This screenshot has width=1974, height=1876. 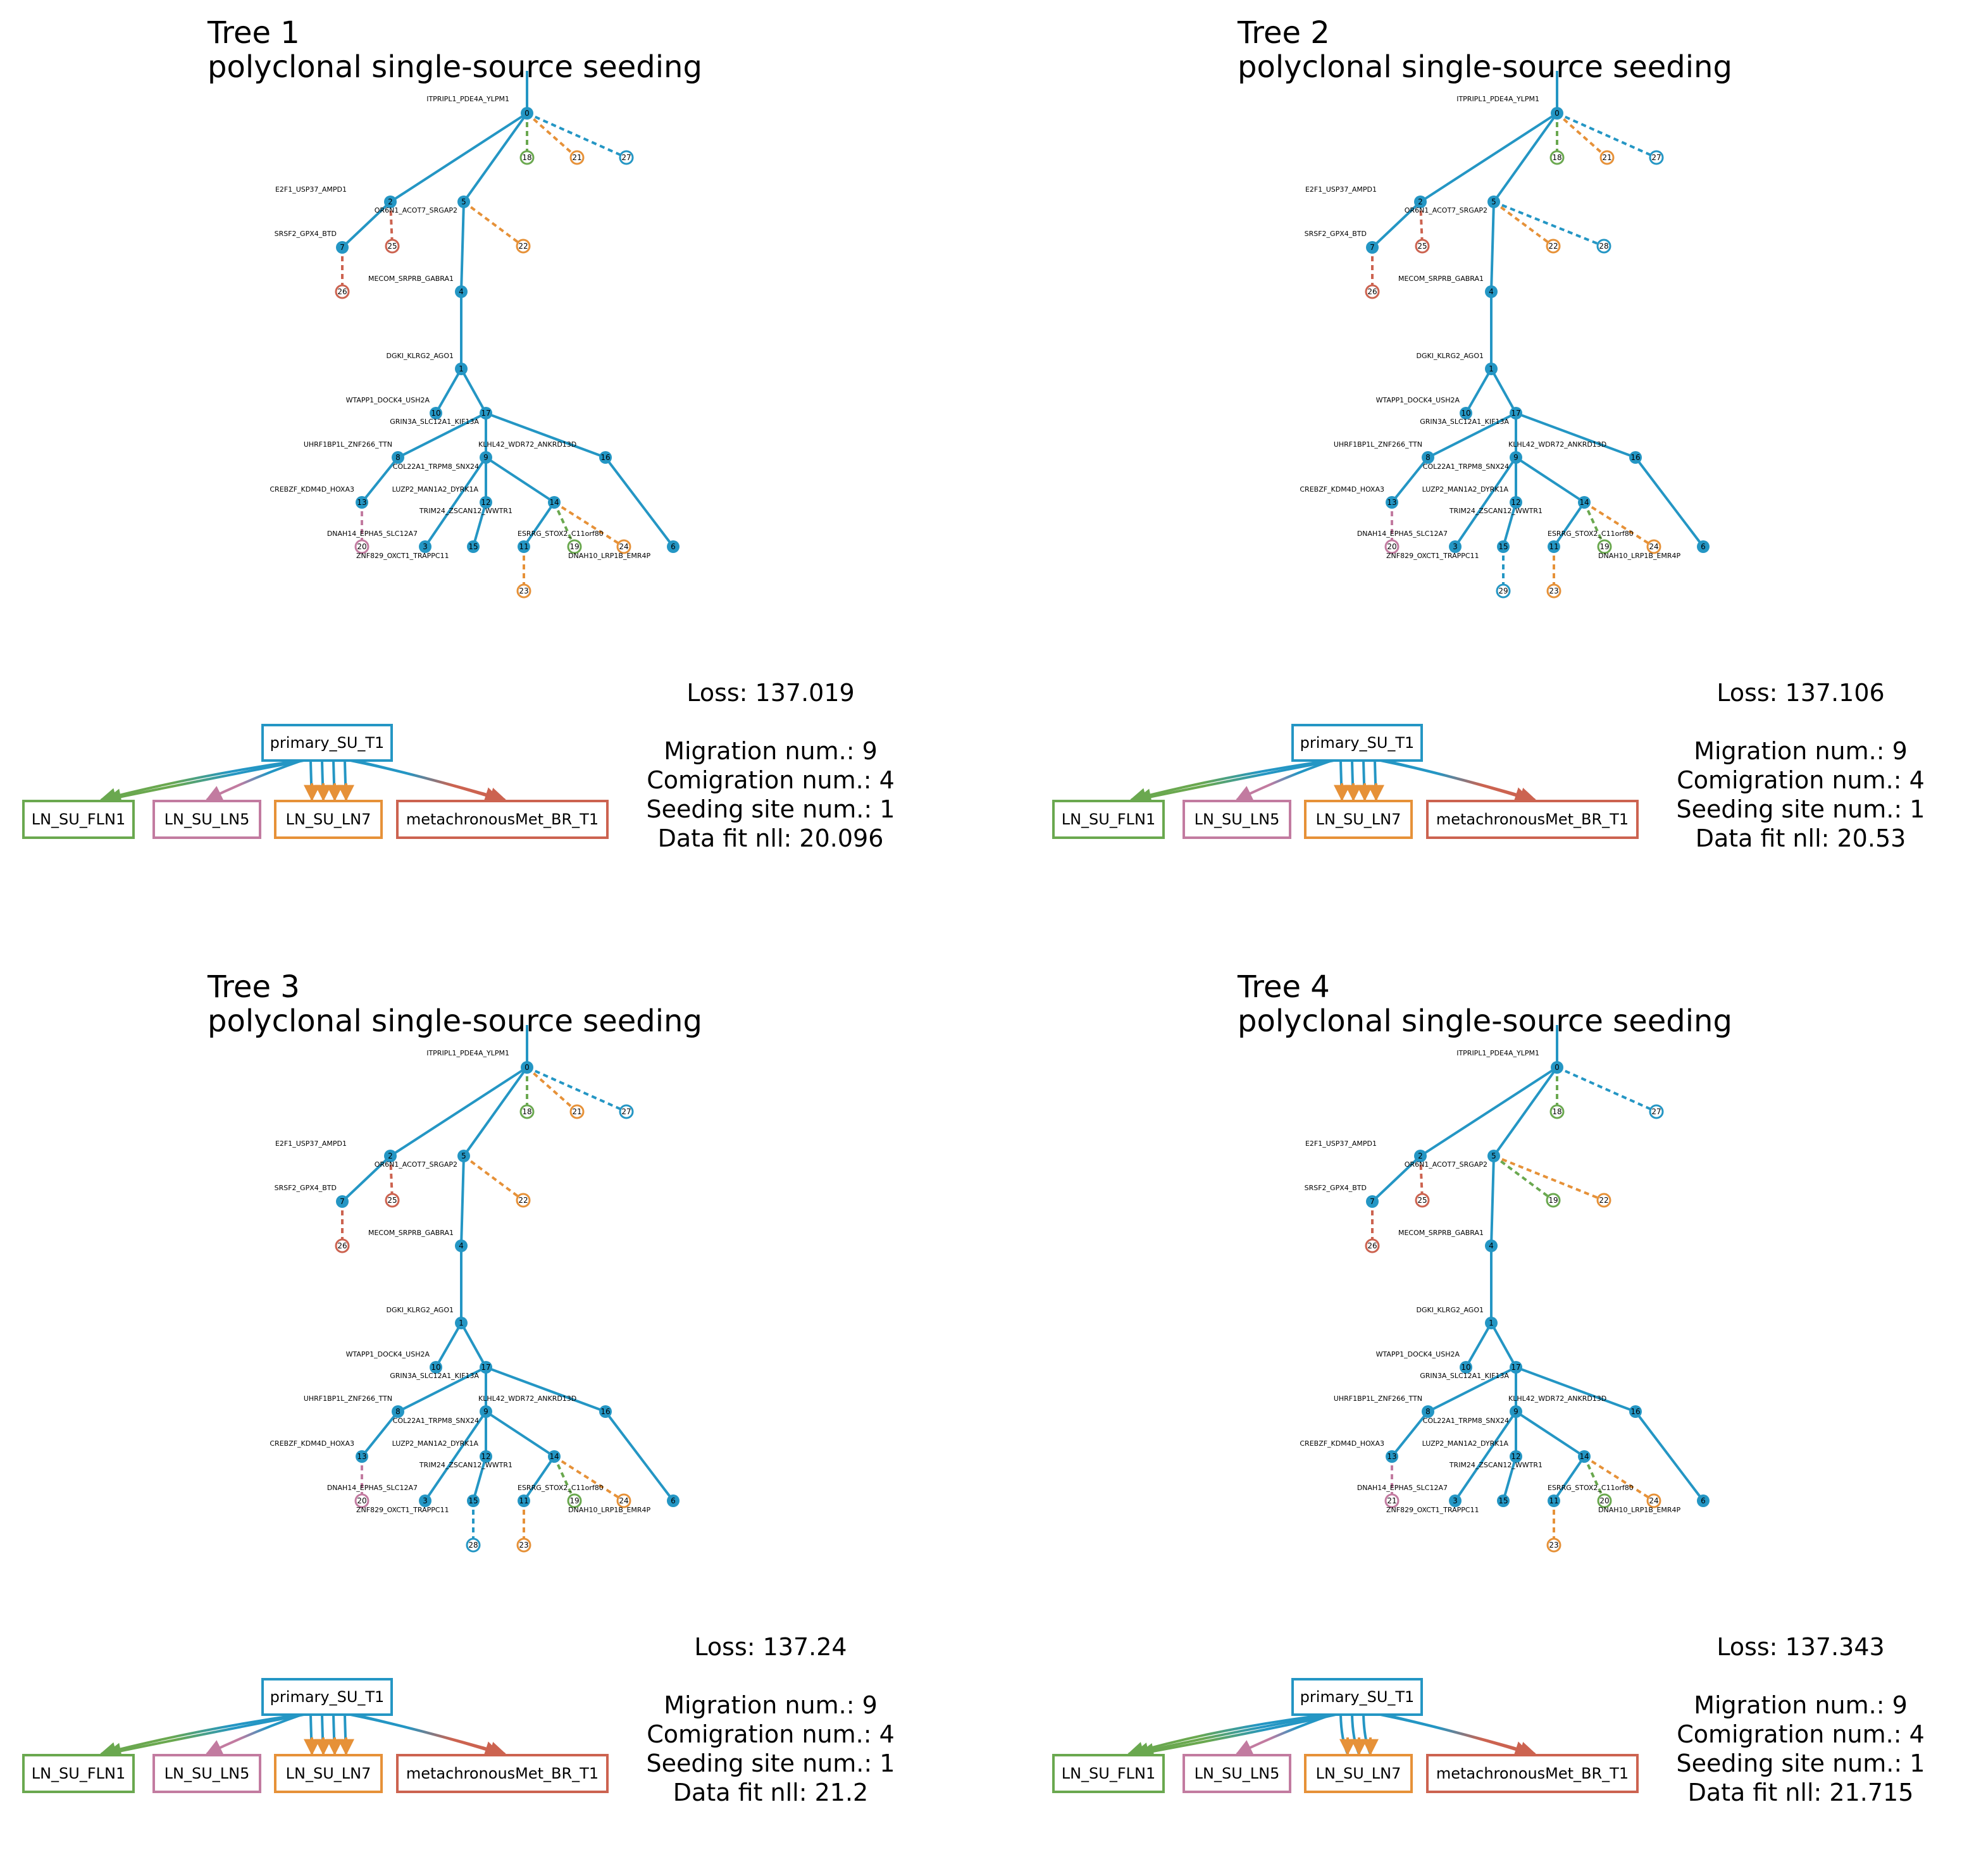 I want to click on data-fit-nll: Data fit nll: 21.2, so click(x=770, y=1793).